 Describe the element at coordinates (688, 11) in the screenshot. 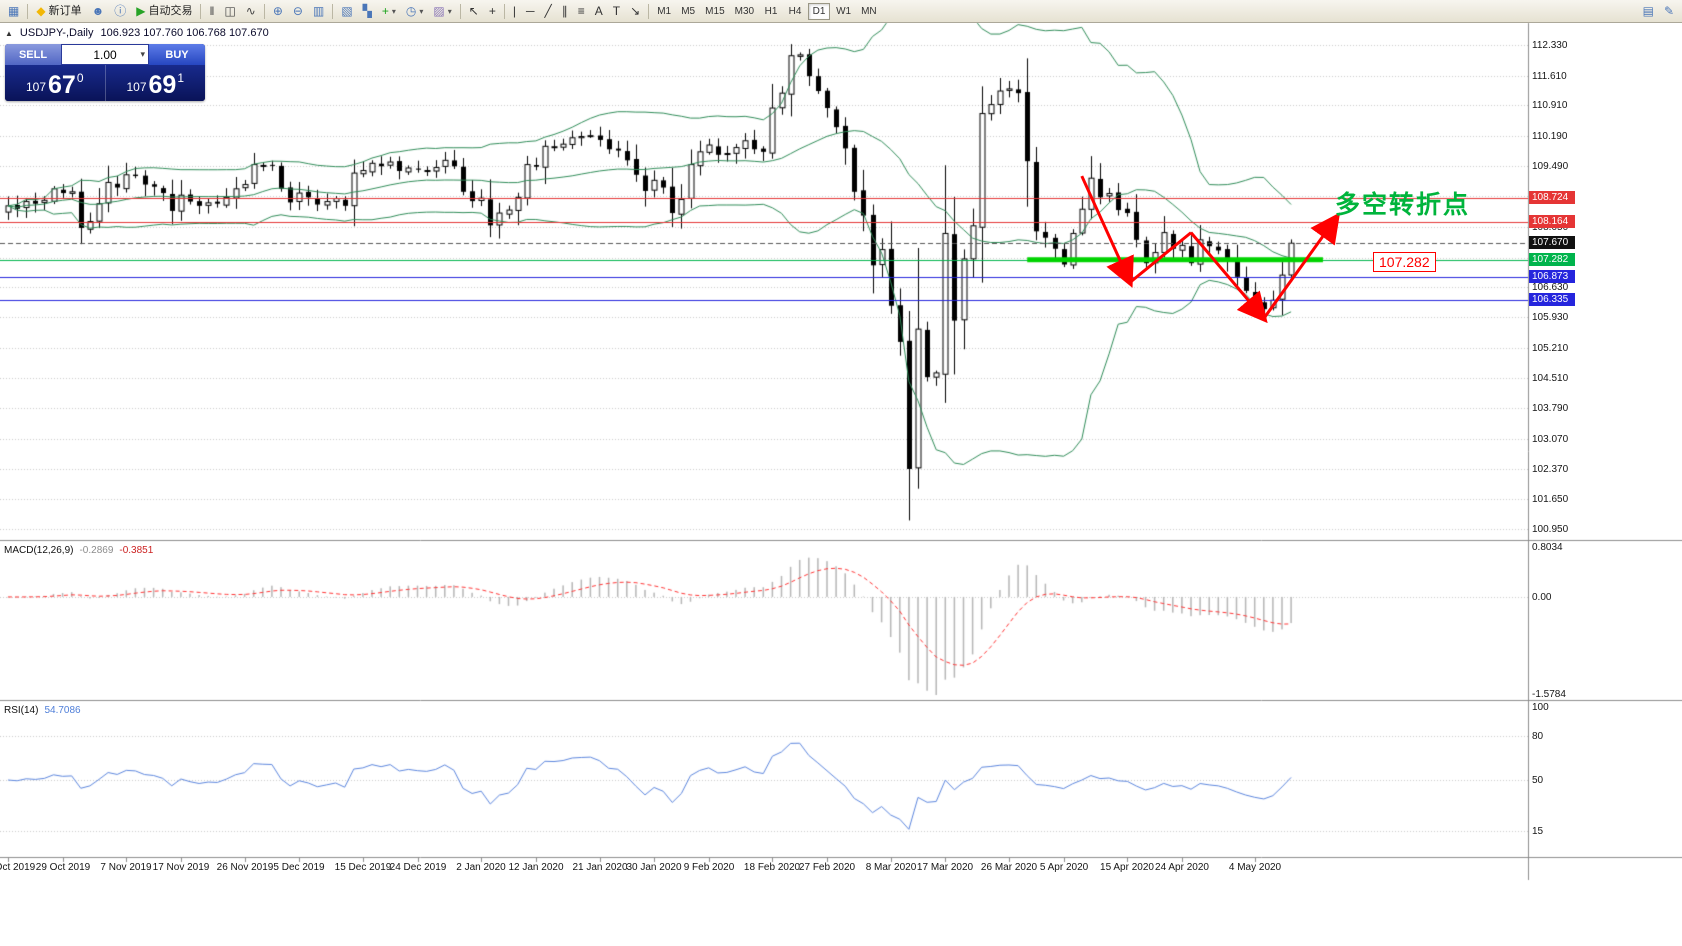

I see `timeframe-m5-button: M5` at that location.